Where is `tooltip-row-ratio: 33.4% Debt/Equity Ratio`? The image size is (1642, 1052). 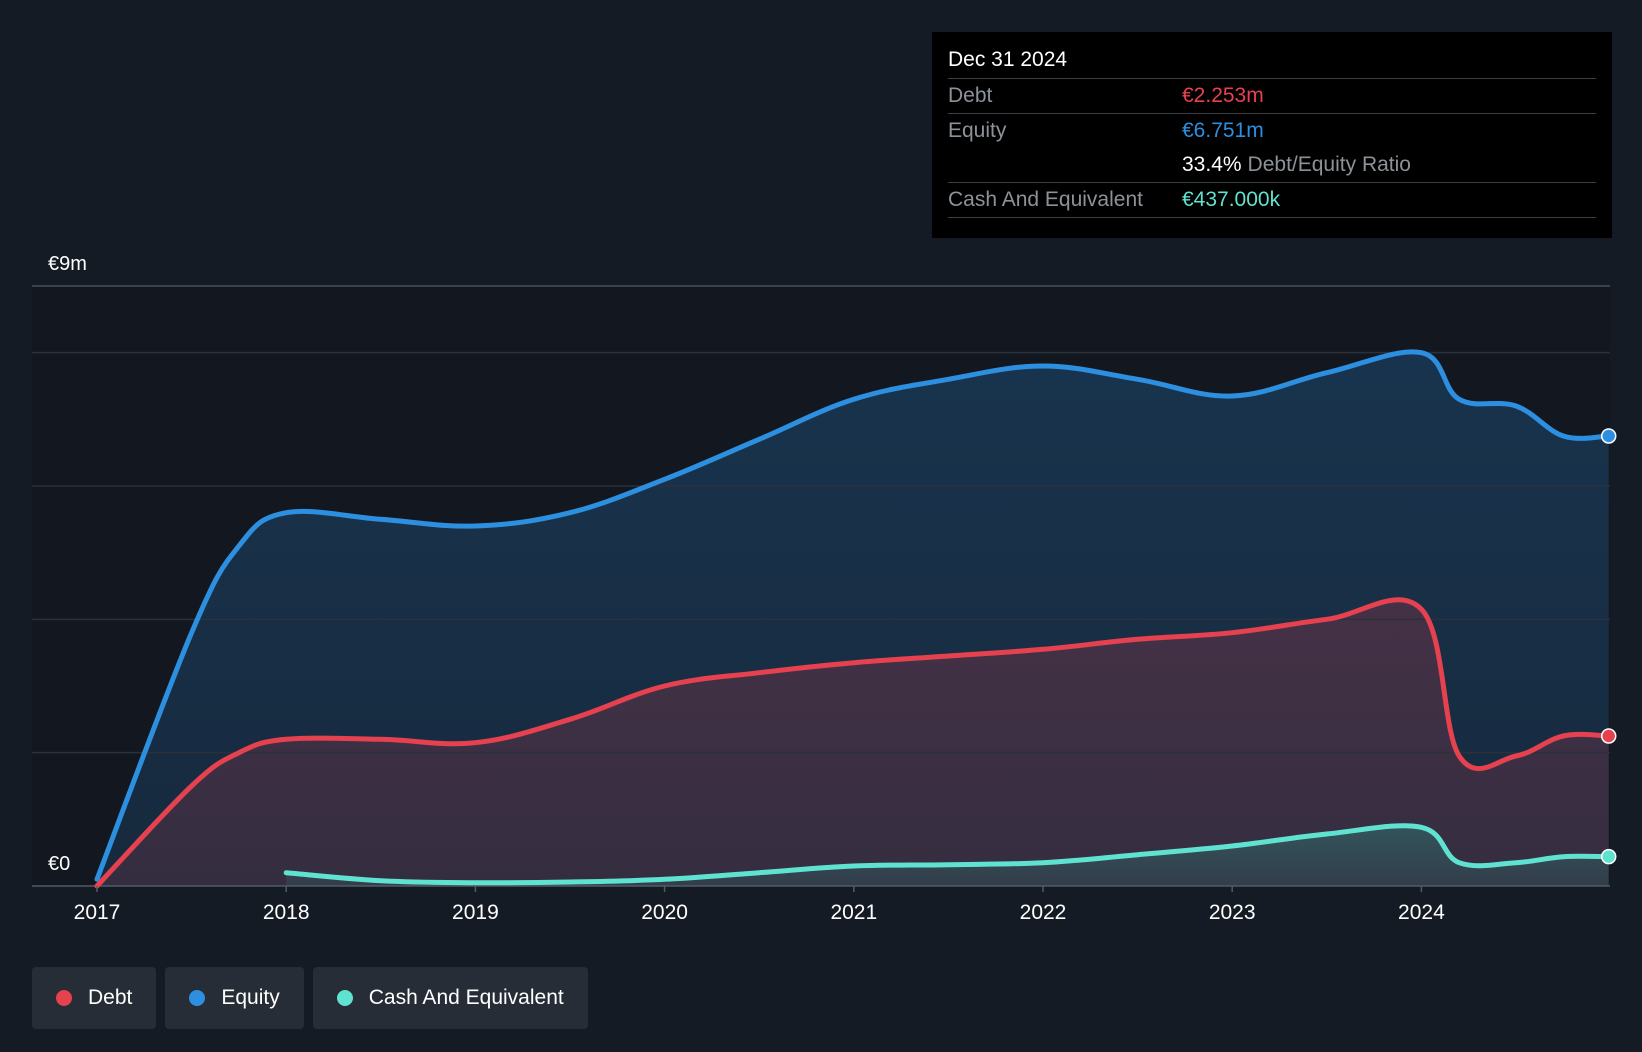
tooltip-row-ratio: 33.4% Debt/Equity Ratio is located at coordinates (1272, 165).